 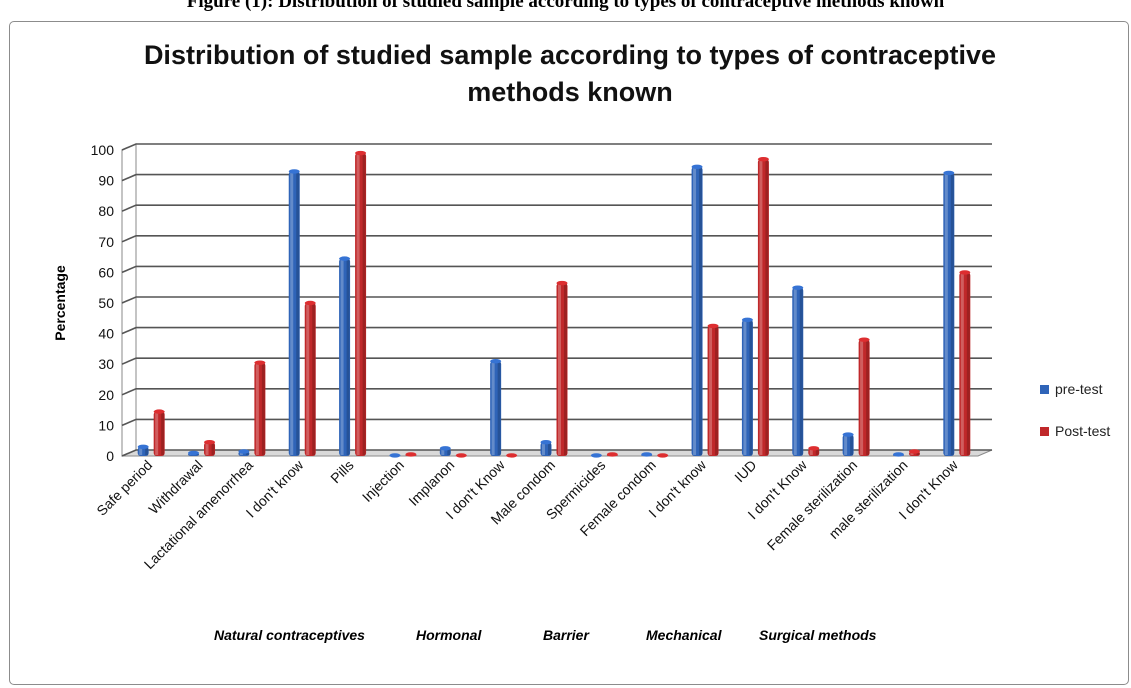 What do you see at coordinates (110, 456) in the screenshot?
I see `y-tick-label: 0` at bounding box center [110, 456].